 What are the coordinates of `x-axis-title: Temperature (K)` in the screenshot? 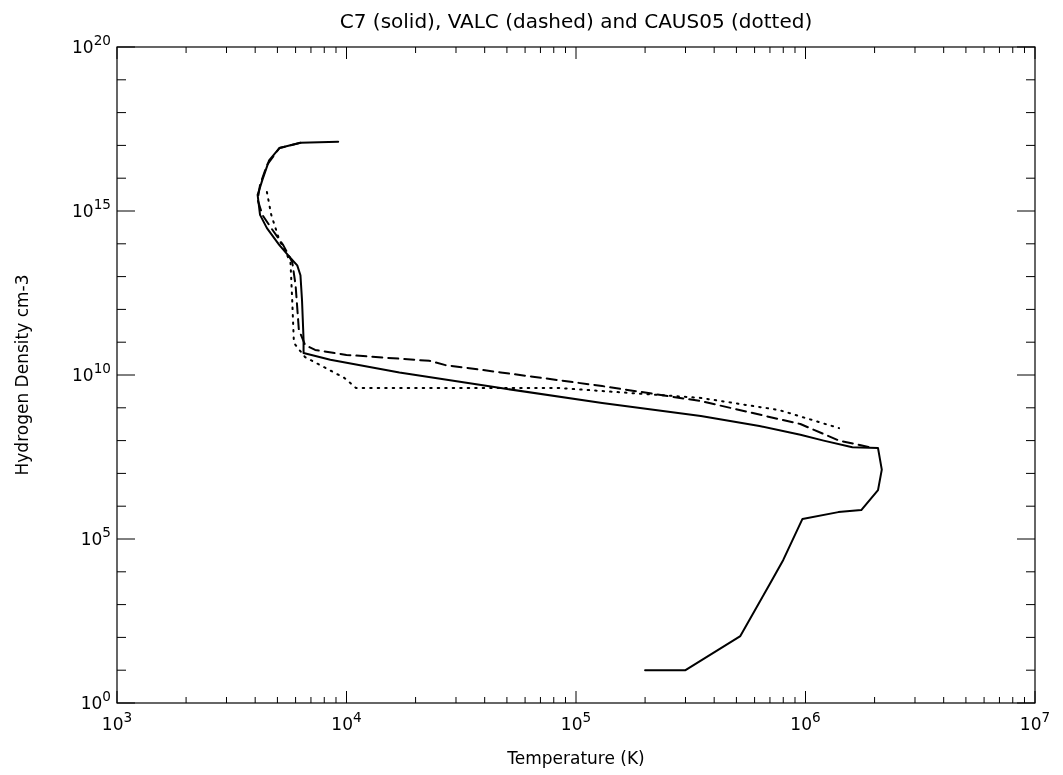 It's located at (575, 758).